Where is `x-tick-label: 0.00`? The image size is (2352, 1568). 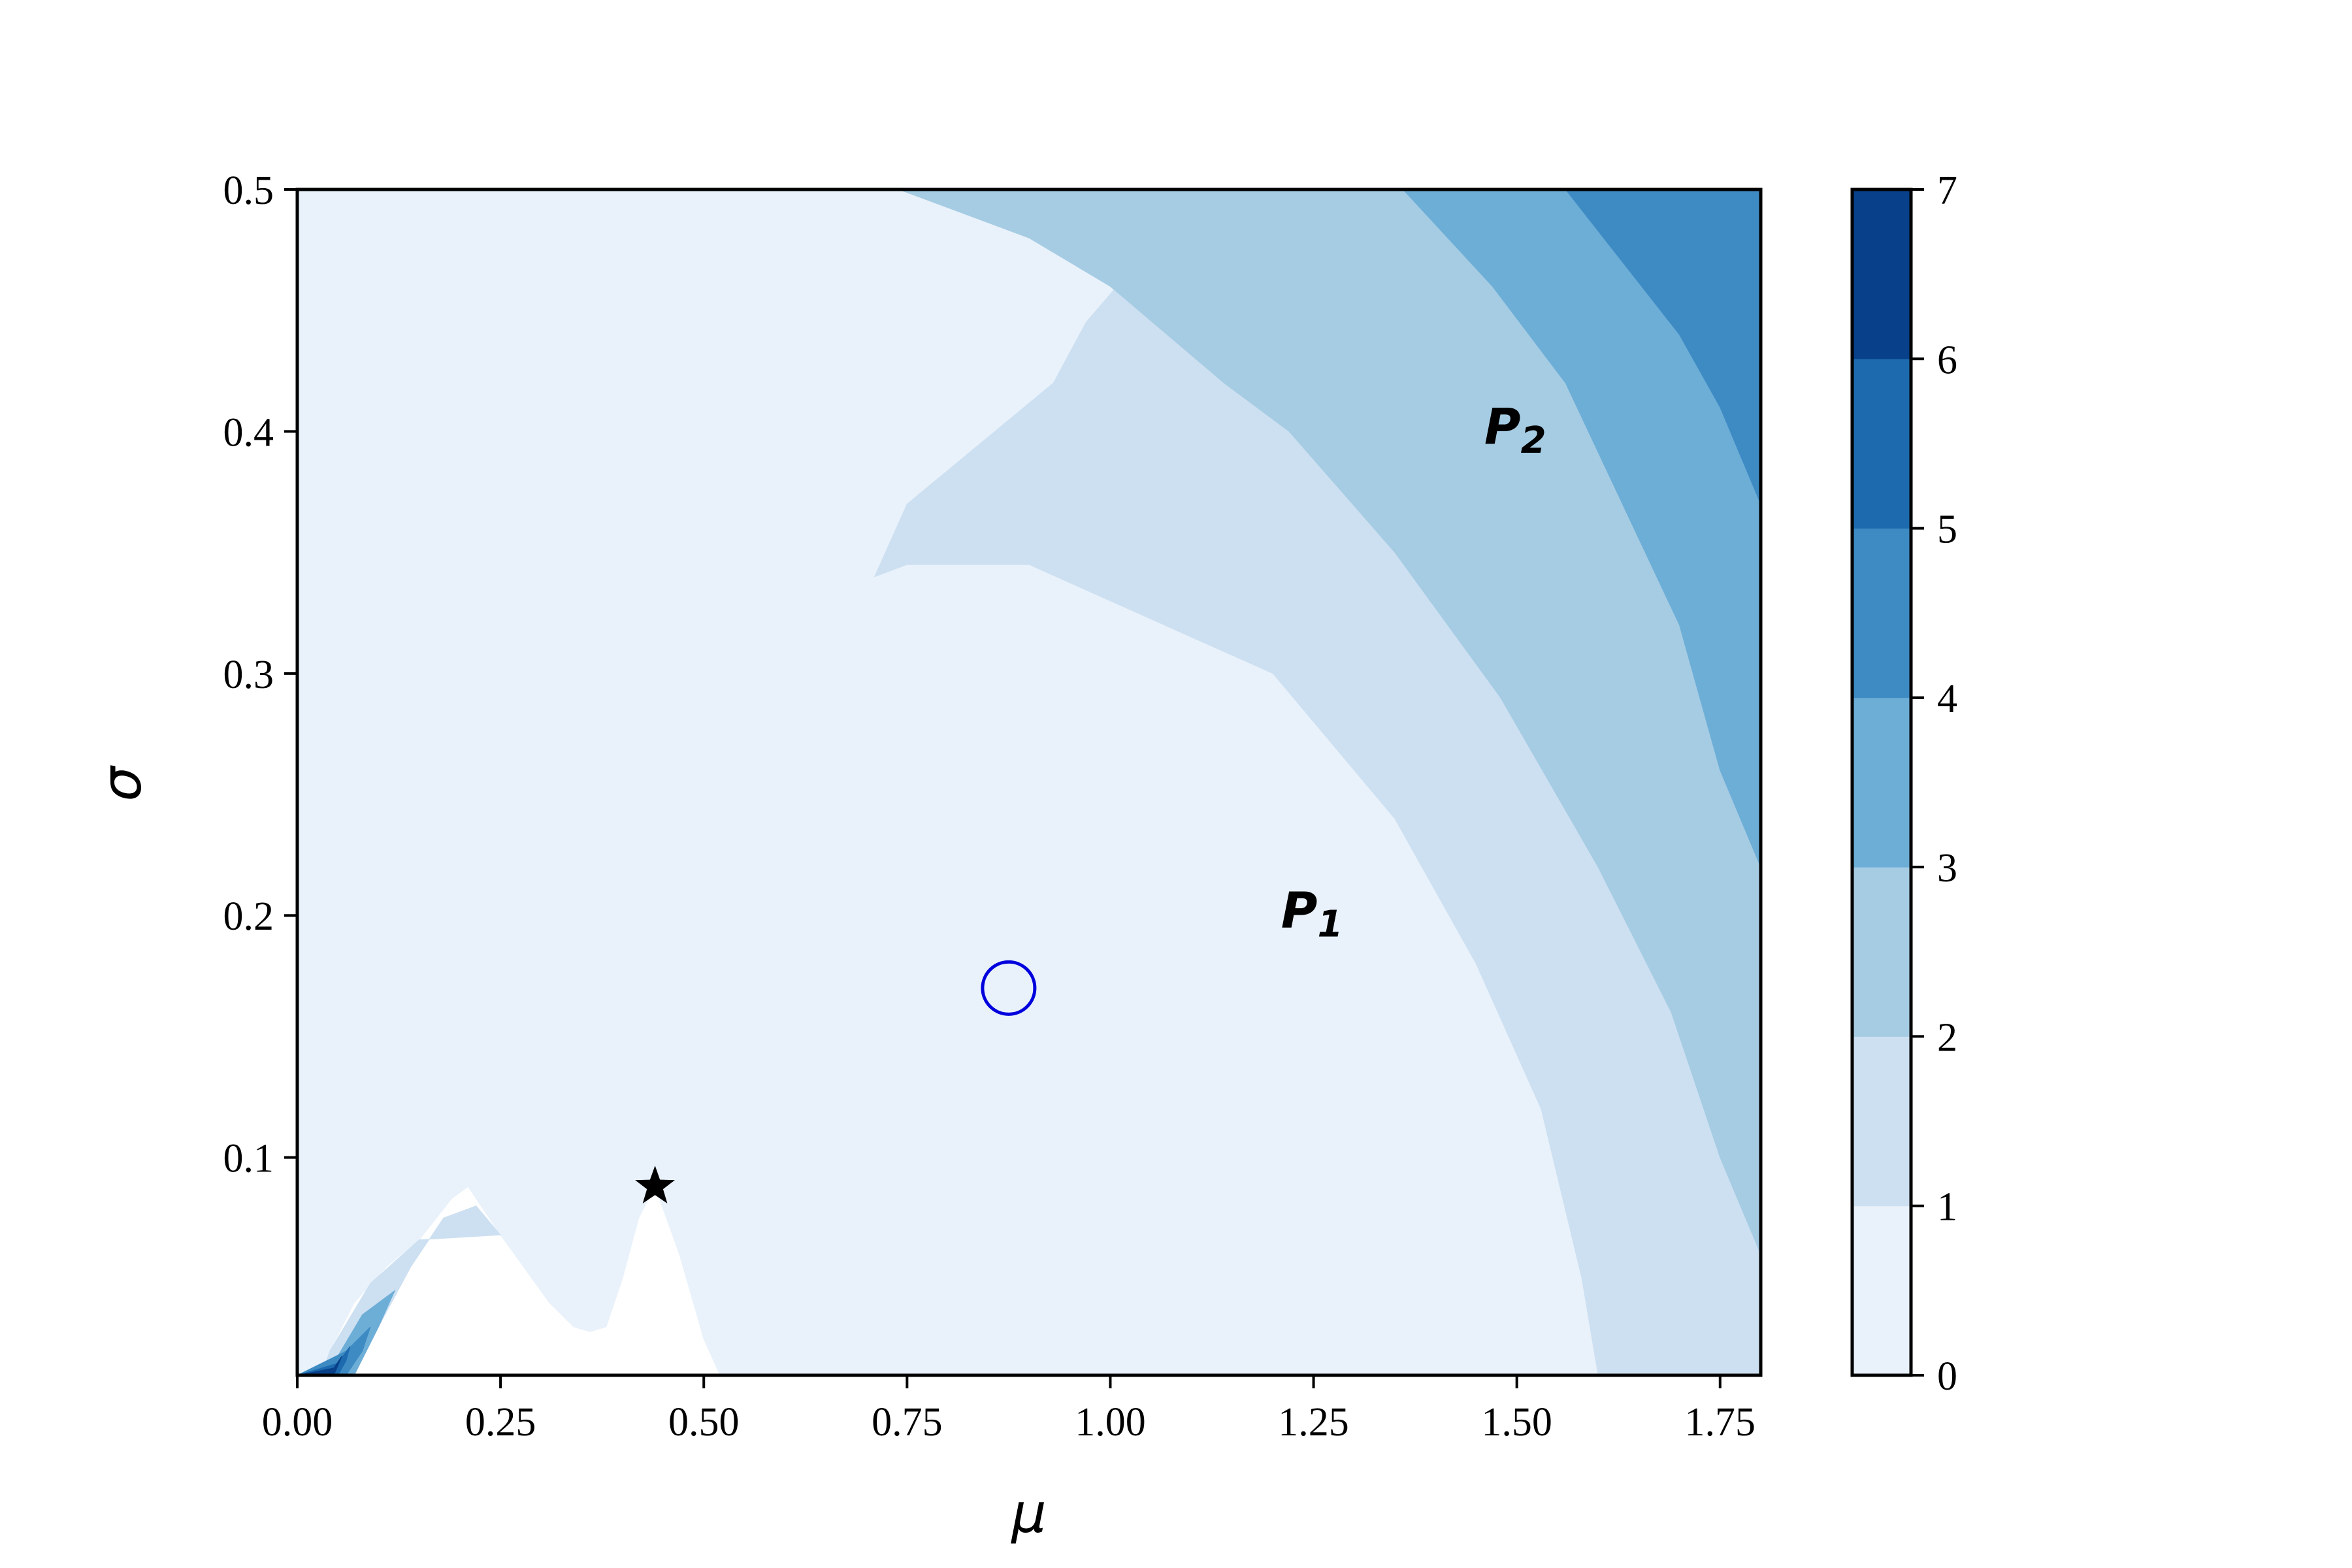
x-tick-label: 0.00 is located at coordinates (297, 1422).